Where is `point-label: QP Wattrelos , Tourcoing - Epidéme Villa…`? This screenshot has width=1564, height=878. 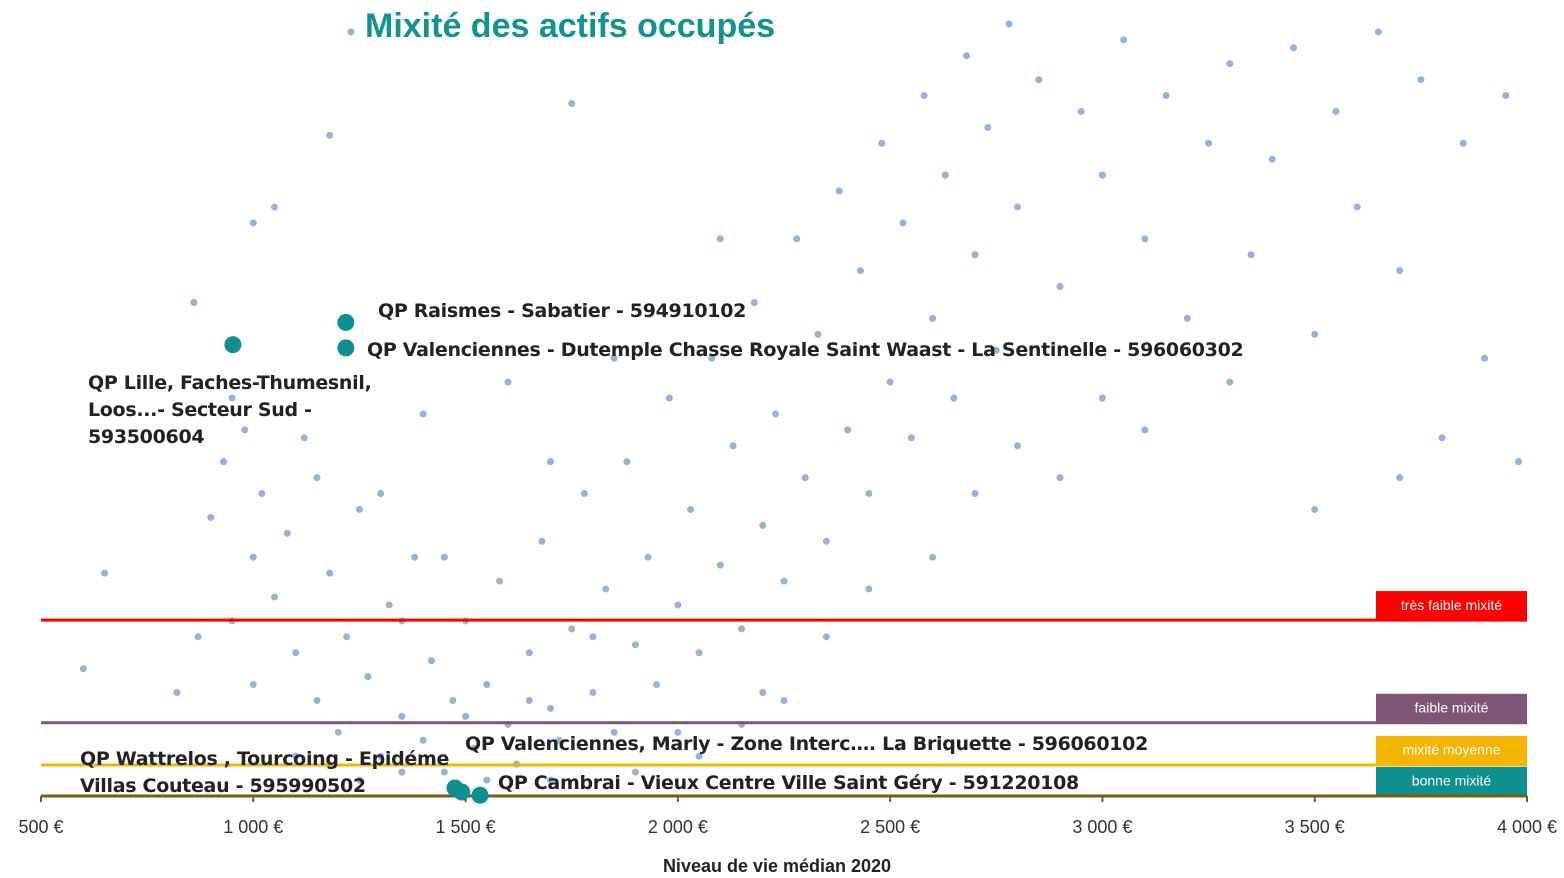 point-label: QP Wattrelos , Tourcoing - Epidéme Villa… is located at coordinates (265, 772).